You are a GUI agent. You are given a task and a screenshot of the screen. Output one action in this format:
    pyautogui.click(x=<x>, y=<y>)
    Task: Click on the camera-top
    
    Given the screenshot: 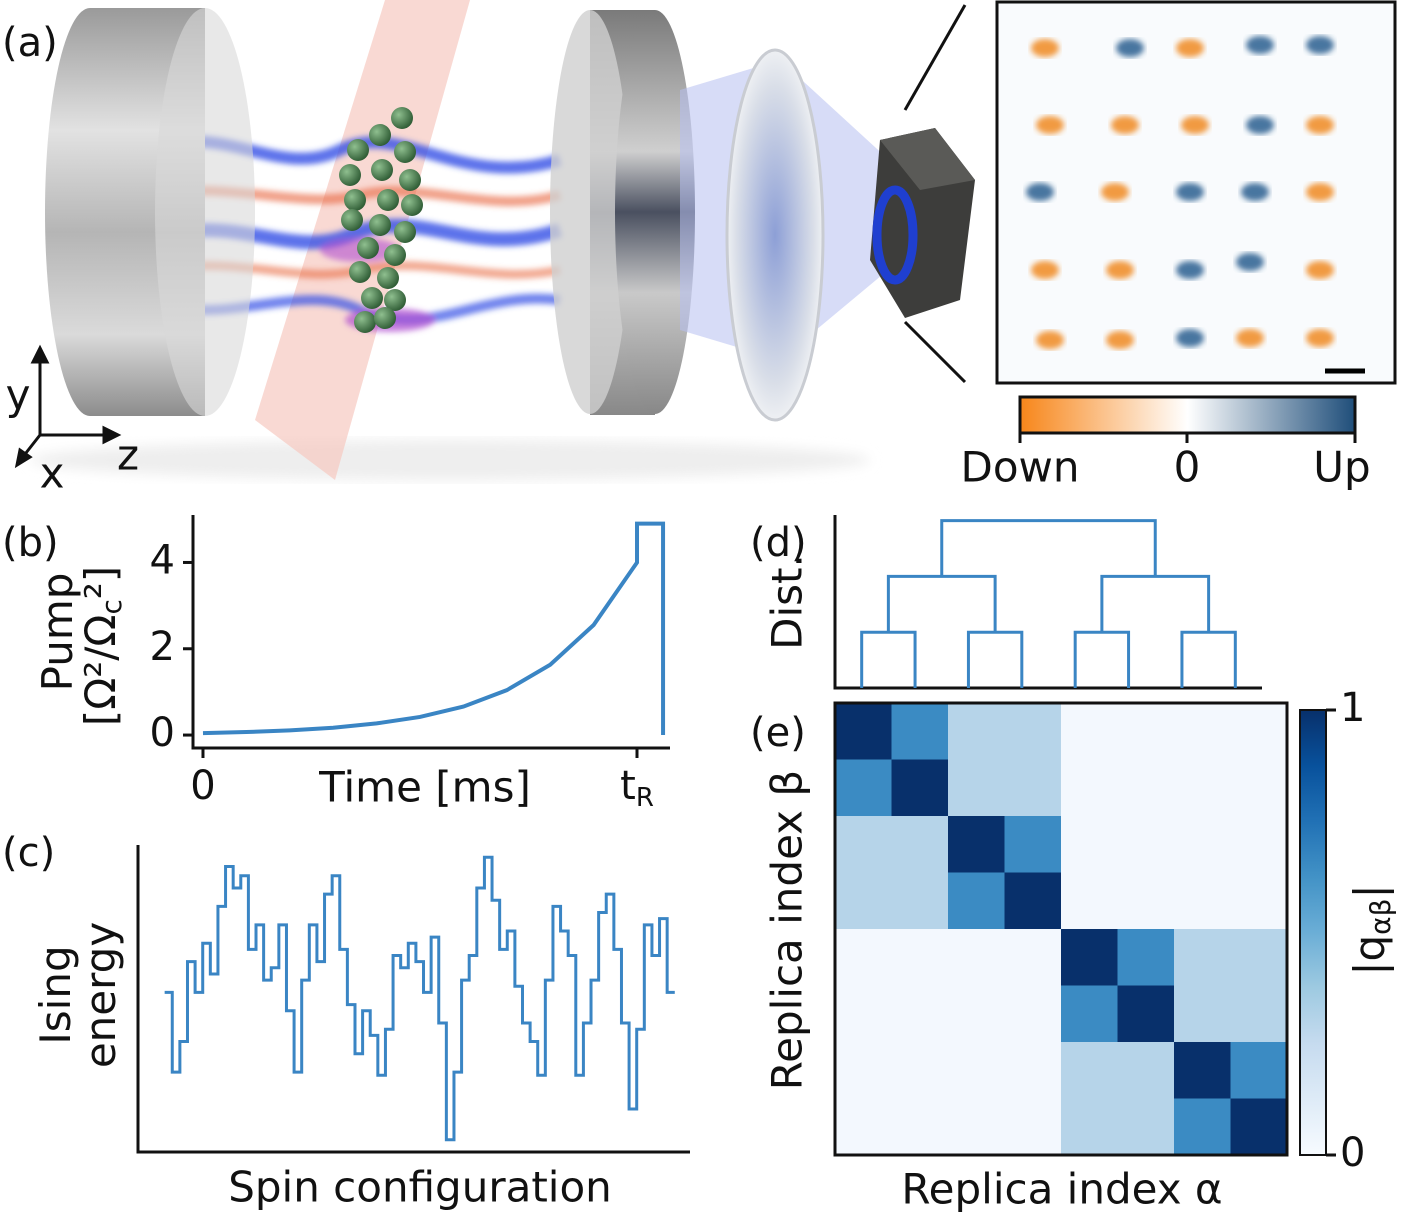 What is the action you would take?
    pyautogui.click(x=927, y=159)
    